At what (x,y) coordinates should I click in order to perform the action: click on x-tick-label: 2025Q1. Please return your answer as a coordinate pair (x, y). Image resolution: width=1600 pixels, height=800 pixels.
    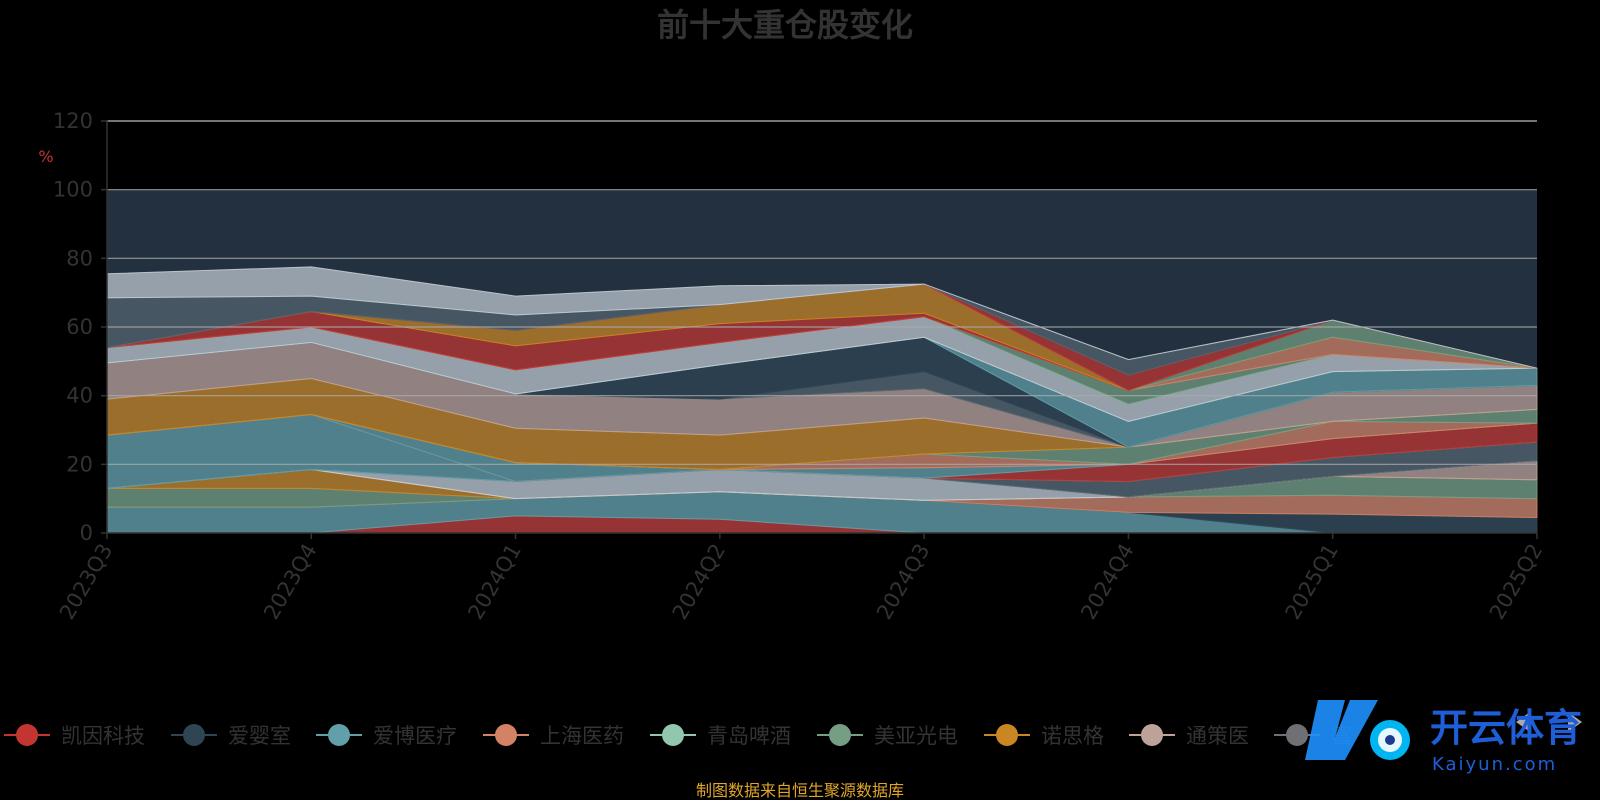
    Looking at the image, I should click on (1312, 582).